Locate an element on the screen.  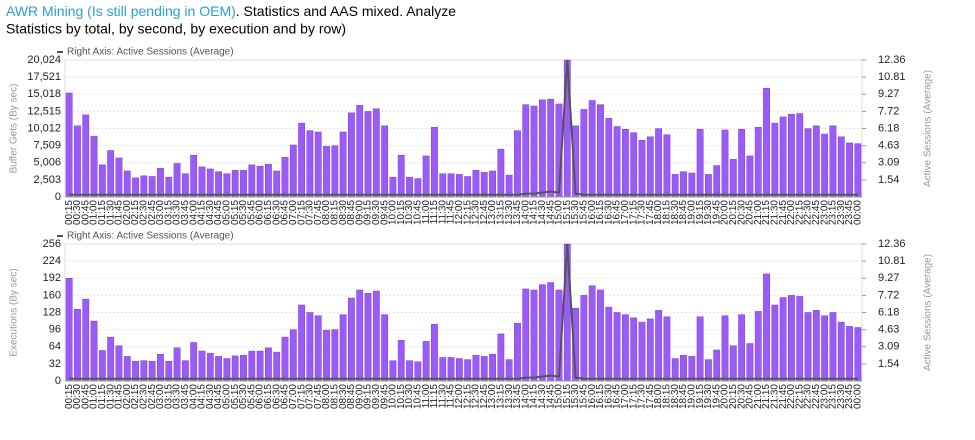
x-tick-label: 01:45 is located at coordinates (119, 396).